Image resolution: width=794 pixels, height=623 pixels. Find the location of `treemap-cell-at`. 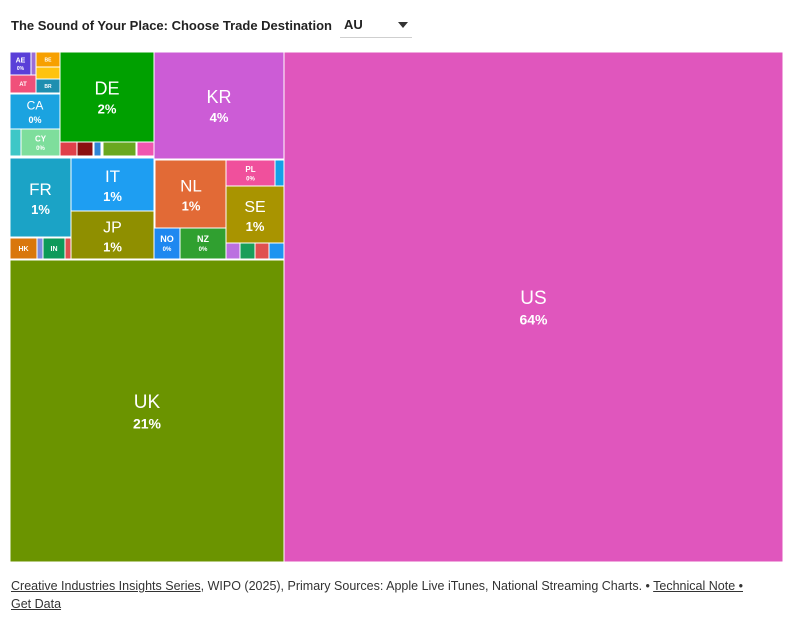

treemap-cell-at is located at coordinates (23, 84).